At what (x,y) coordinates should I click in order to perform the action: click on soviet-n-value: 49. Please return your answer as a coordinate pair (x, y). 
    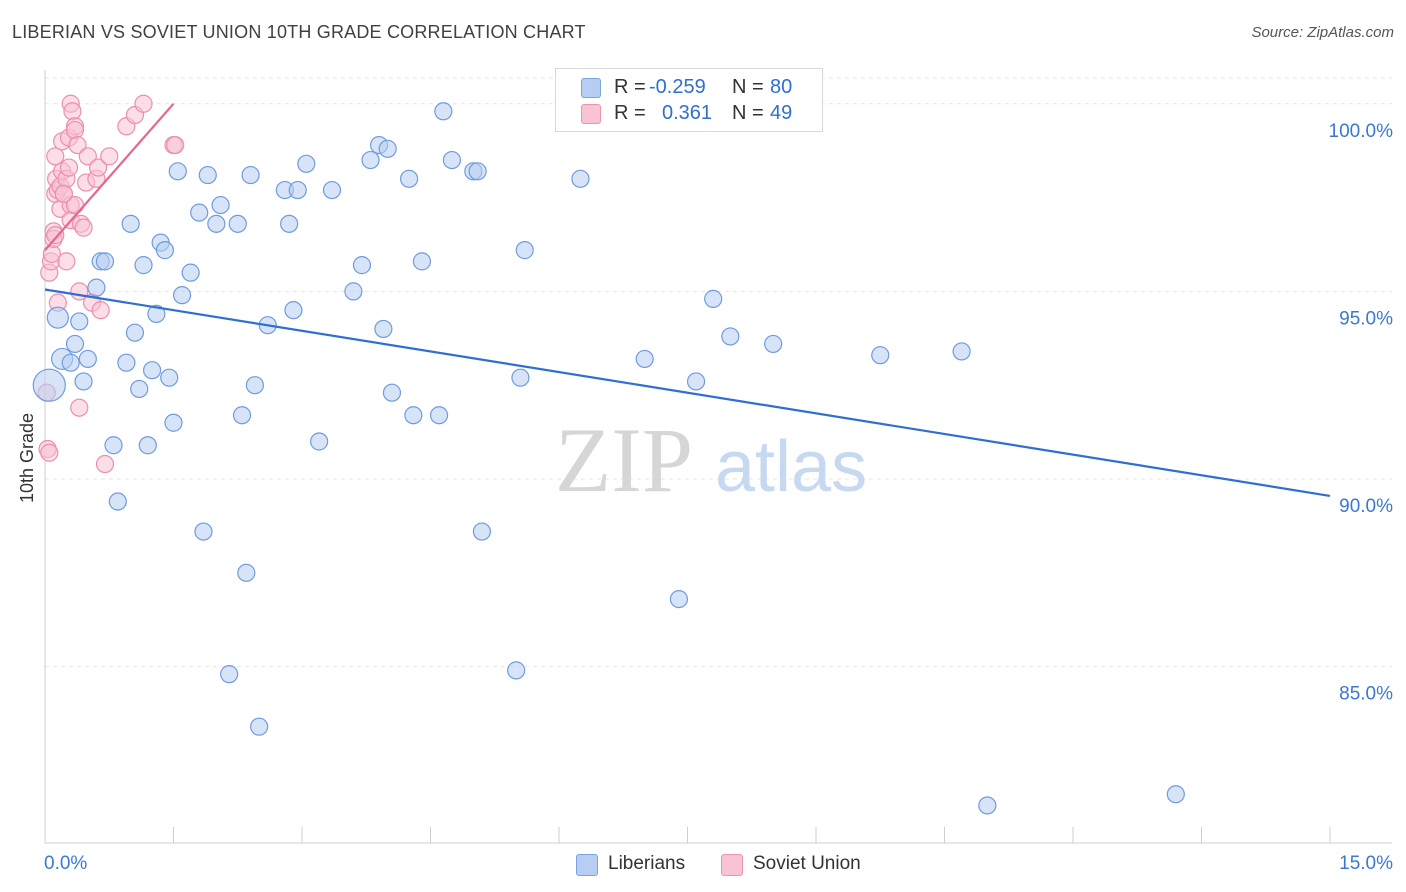
    Looking at the image, I should click on (781, 113).